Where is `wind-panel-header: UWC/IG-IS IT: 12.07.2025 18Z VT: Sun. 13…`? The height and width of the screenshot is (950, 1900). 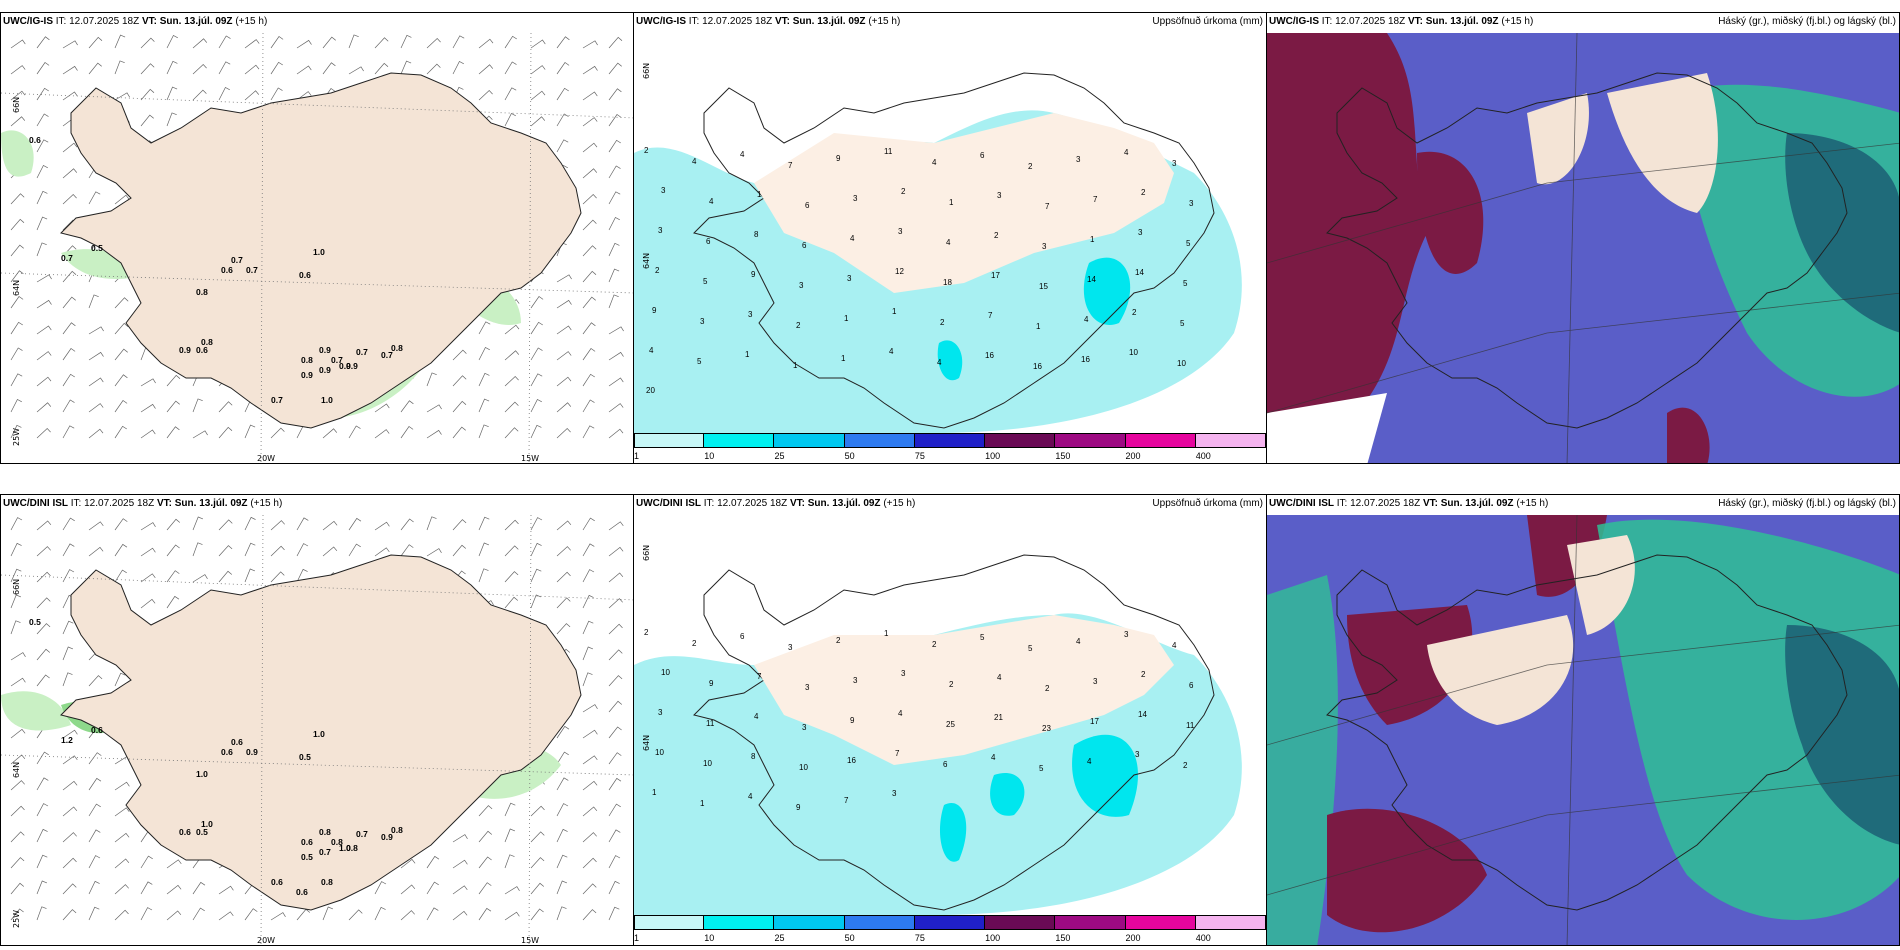 wind-panel-header: UWC/IG-IS IT: 12.07.2025 18Z VT: Sun. 13… is located at coordinates (135, 22).